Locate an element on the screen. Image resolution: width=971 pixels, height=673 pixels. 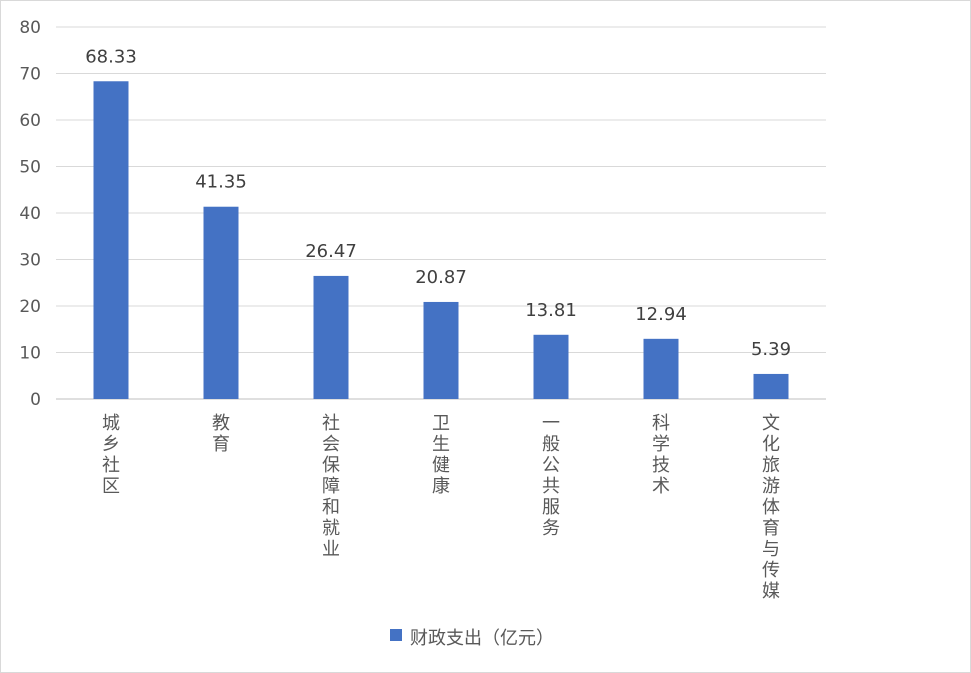
legend: 财政支出（亿元） is located at coordinates (472, 638).